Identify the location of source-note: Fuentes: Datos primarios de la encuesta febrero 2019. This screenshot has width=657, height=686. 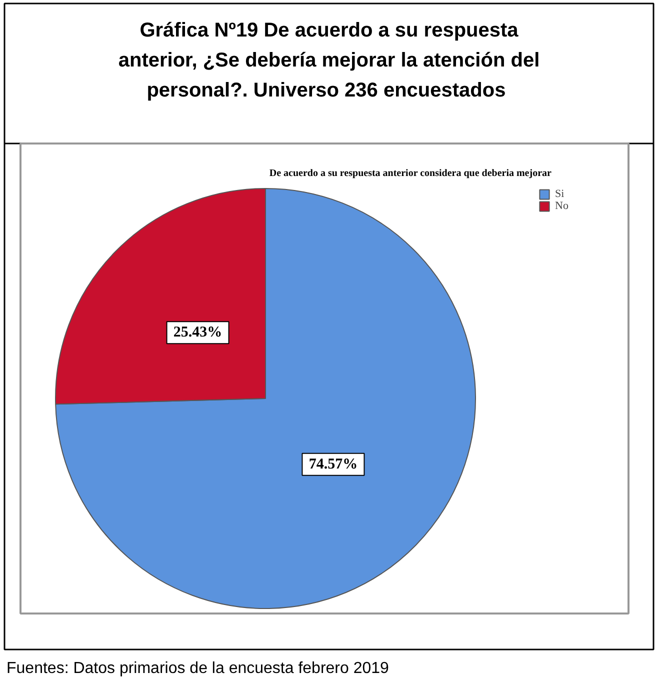
(198, 668).